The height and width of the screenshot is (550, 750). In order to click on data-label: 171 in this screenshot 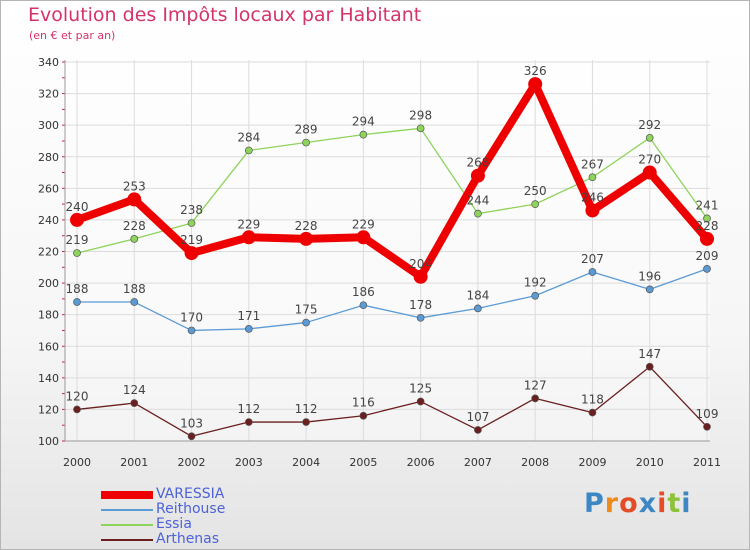, I will do `click(248, 316)`.